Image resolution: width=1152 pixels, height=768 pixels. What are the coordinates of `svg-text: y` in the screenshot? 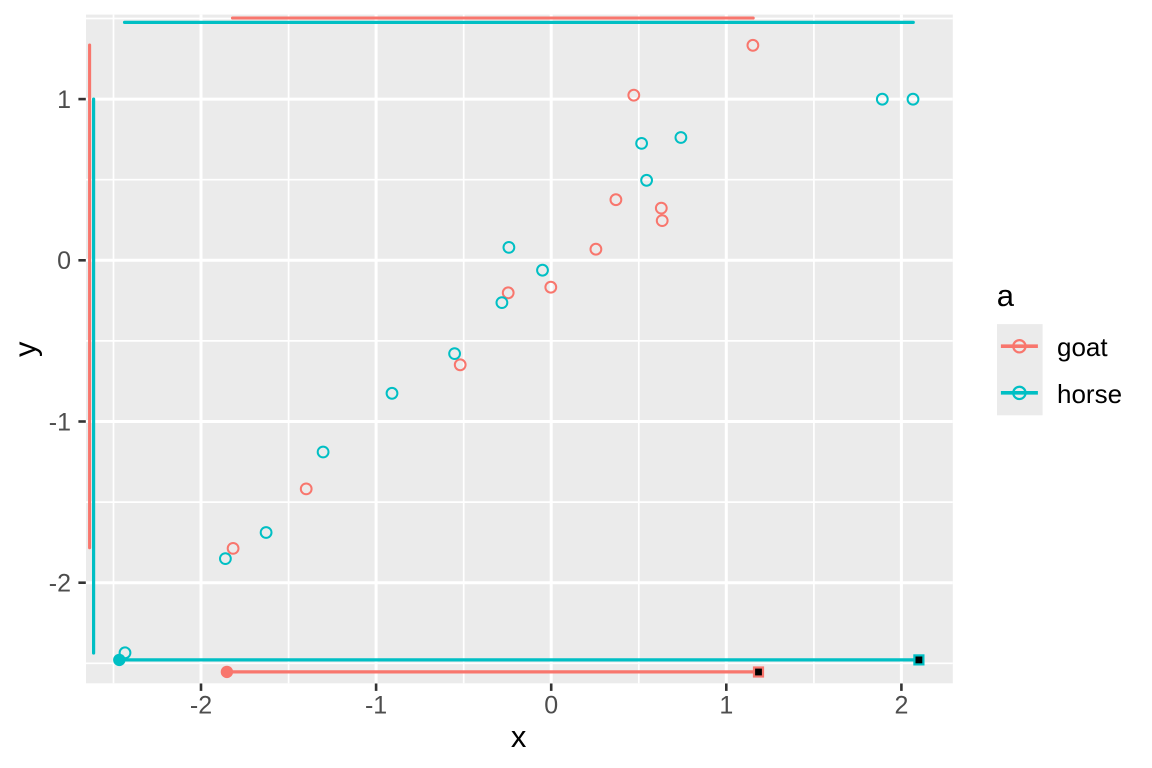 It's located at (24, 349).